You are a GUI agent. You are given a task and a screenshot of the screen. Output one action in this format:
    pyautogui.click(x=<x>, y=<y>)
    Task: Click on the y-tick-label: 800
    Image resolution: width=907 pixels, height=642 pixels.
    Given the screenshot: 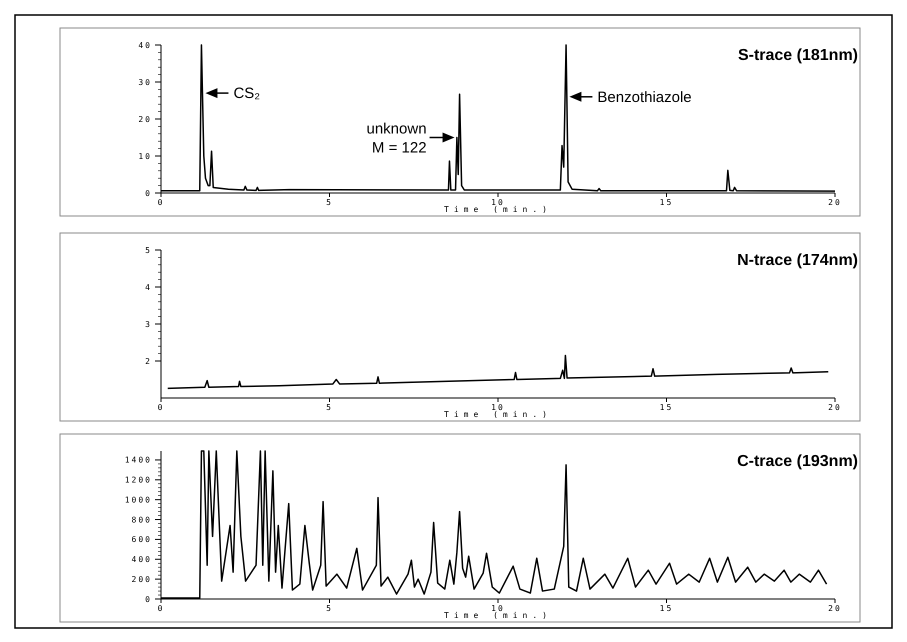 What is the action you would take?
    pyautogui.click(x=142, y=519)
    